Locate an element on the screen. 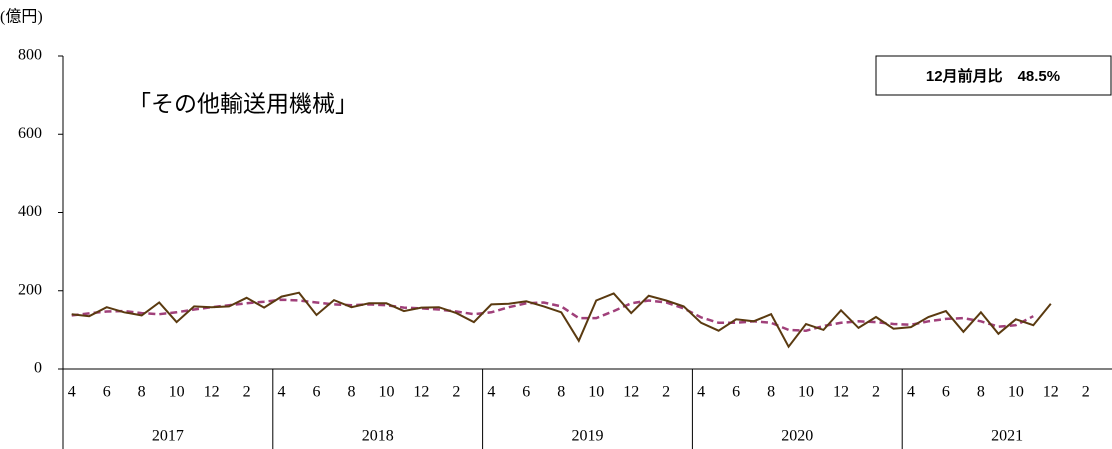  y-tick-label: 600 is located at coordinates (30, 133).